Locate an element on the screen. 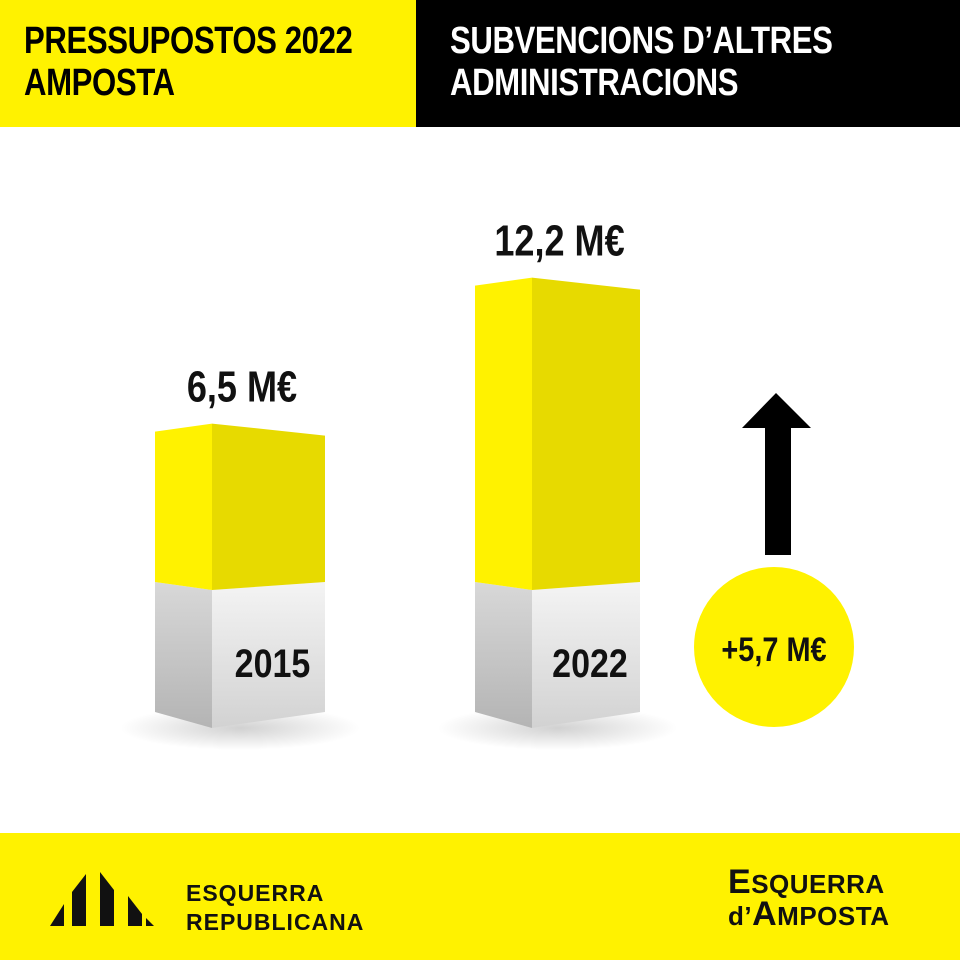 The image size is (960, 960). eda-line1-rest: SQUERRA is located at coordinates (818, 884).